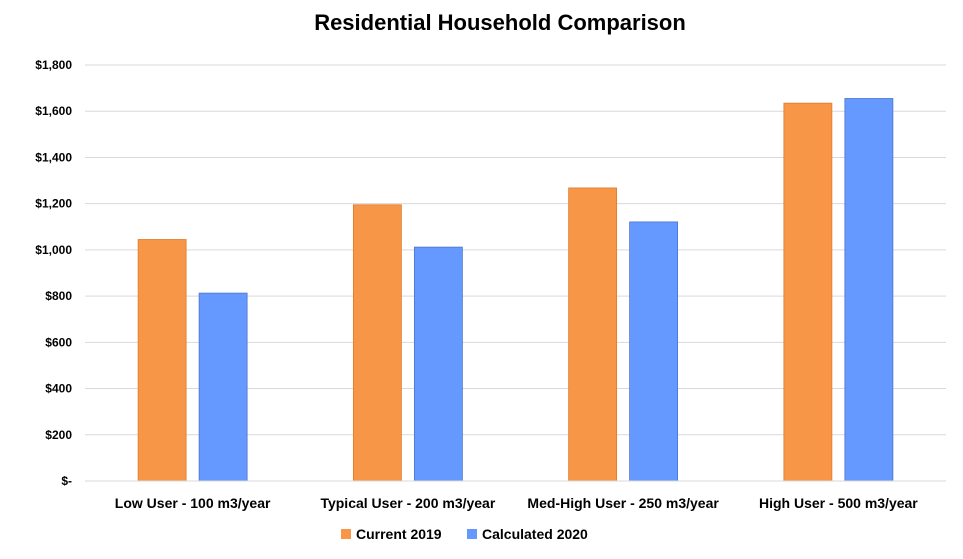 This screenshot has width=963, height=559. I want to click on x-tick-label: Med-High User - 250 m3/year, so click(623, 503).